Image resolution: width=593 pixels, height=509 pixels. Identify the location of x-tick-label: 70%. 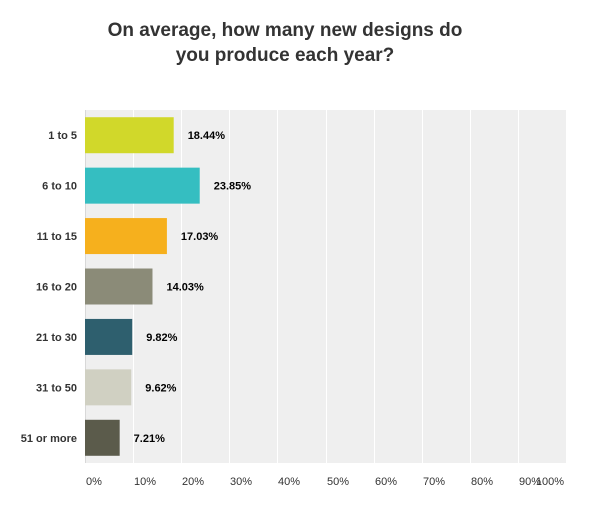
(434, 482).